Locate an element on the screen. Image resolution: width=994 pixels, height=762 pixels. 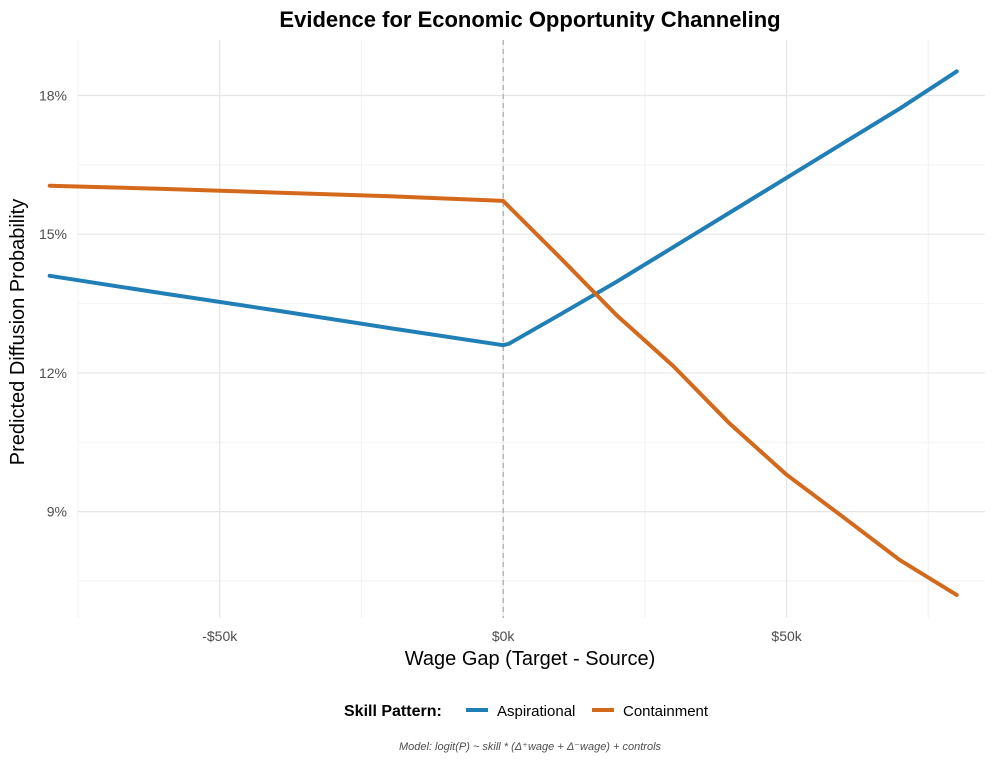
y-tick-label: 18% is located at coordinates (53, 95).